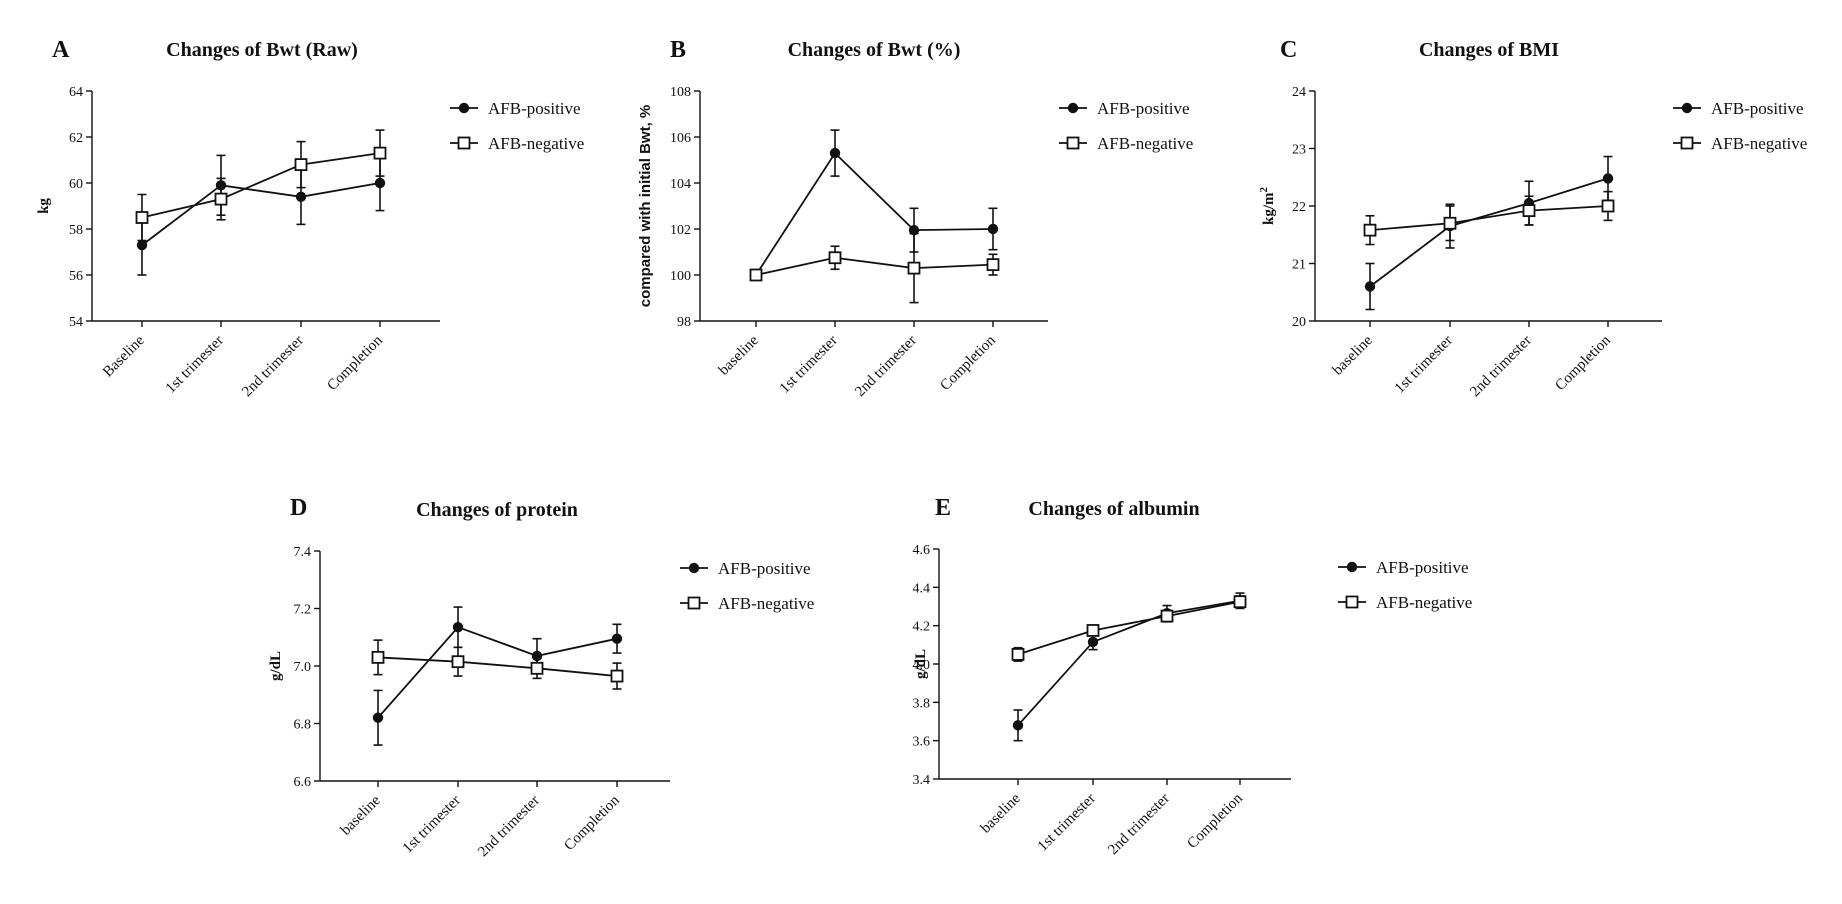  I want to click on panel-letter: B, so click(678, 50).